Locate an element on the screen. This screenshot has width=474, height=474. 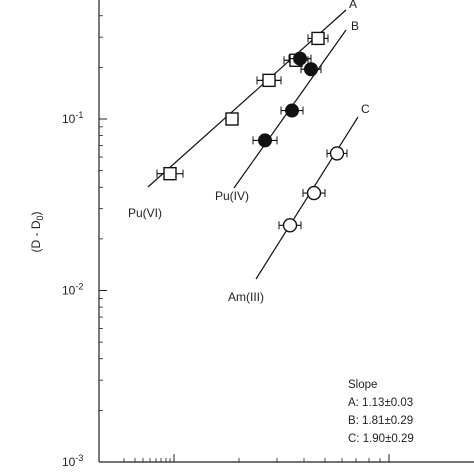
line-label-c: C is located at coordinates (365, 109).